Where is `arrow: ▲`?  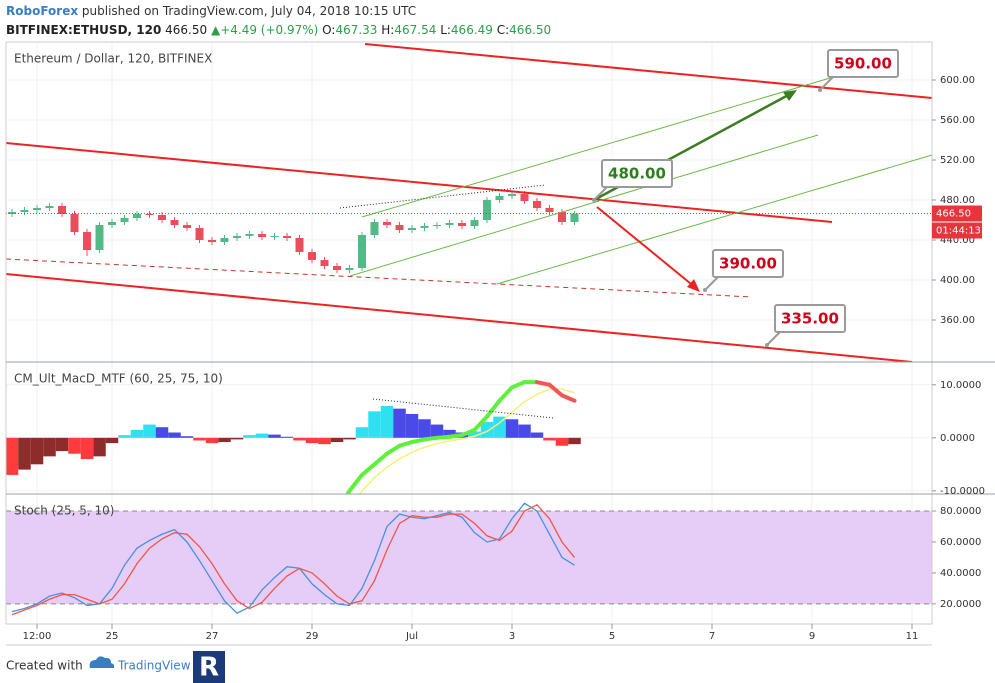
arrow: ▲ is located at coordinates (216, 30).